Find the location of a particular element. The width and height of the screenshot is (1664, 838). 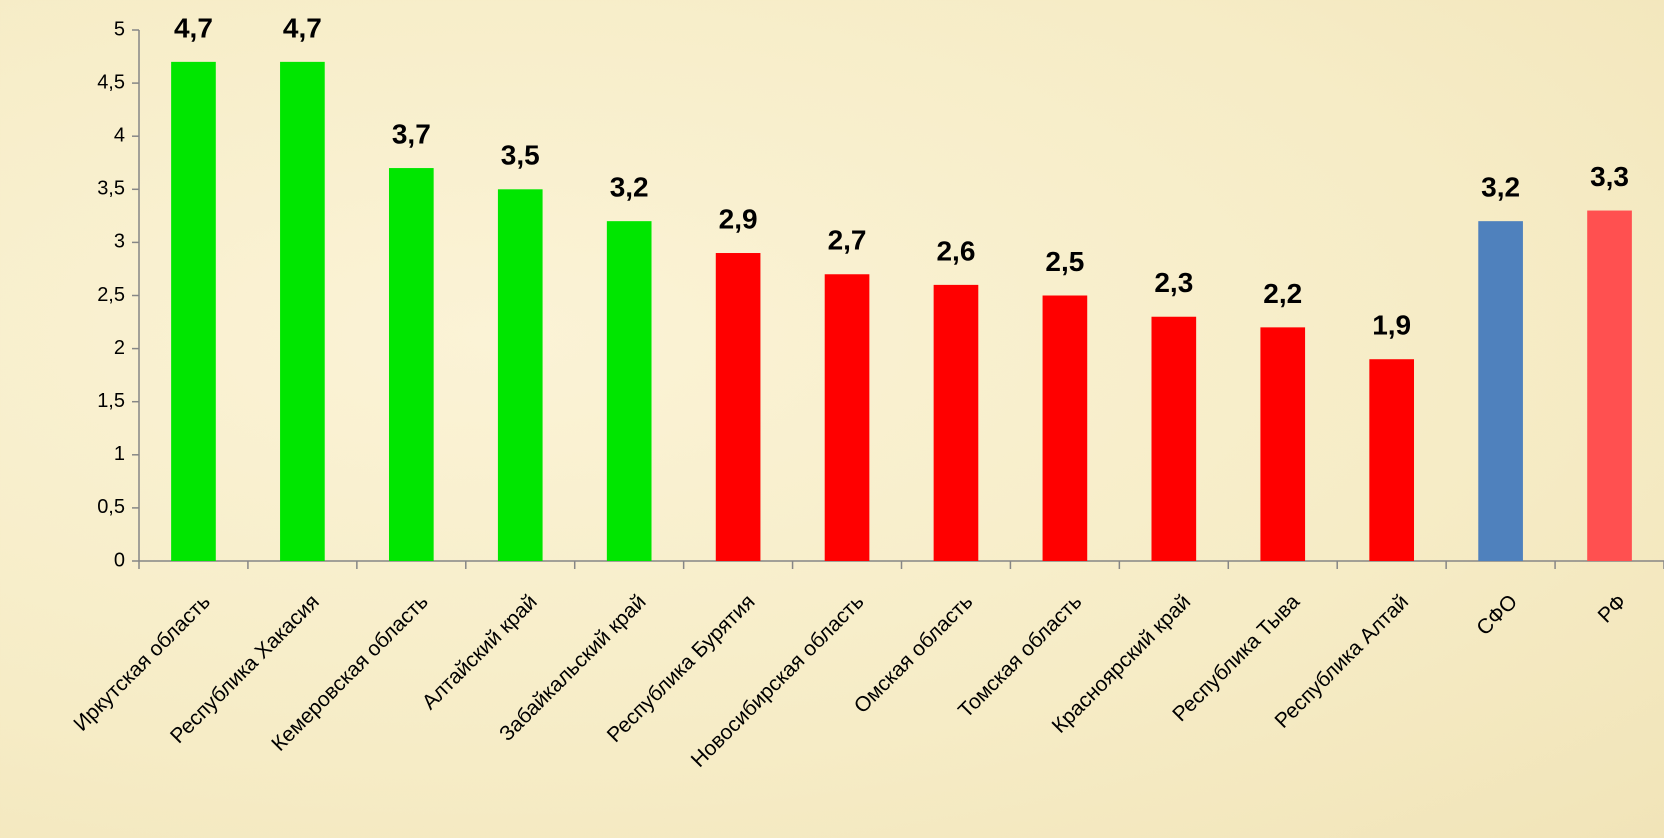

data-label: 3,7 is located at coordinates (411, 133).